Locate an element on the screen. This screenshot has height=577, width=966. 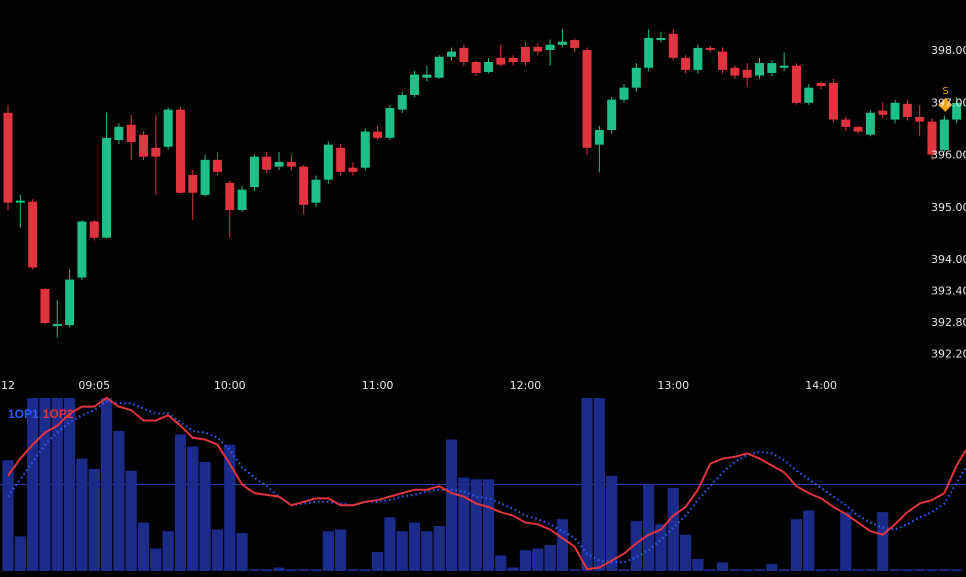
time-tick-label: 11:00 is located at coordinates (378, 385).